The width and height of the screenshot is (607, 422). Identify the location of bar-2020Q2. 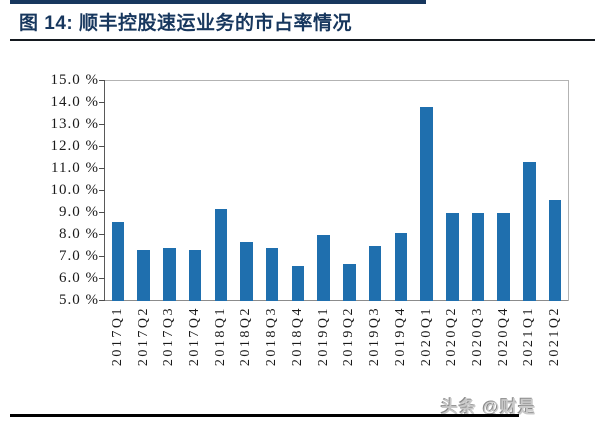
(452, 257).